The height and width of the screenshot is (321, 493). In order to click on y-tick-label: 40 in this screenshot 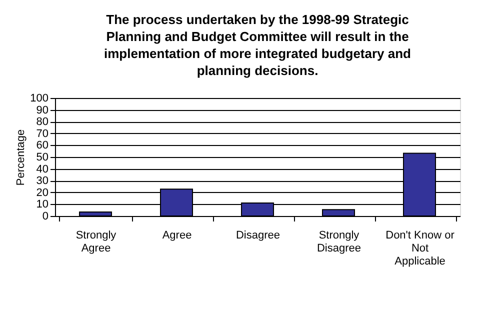, I will do `click(42, 169)`.